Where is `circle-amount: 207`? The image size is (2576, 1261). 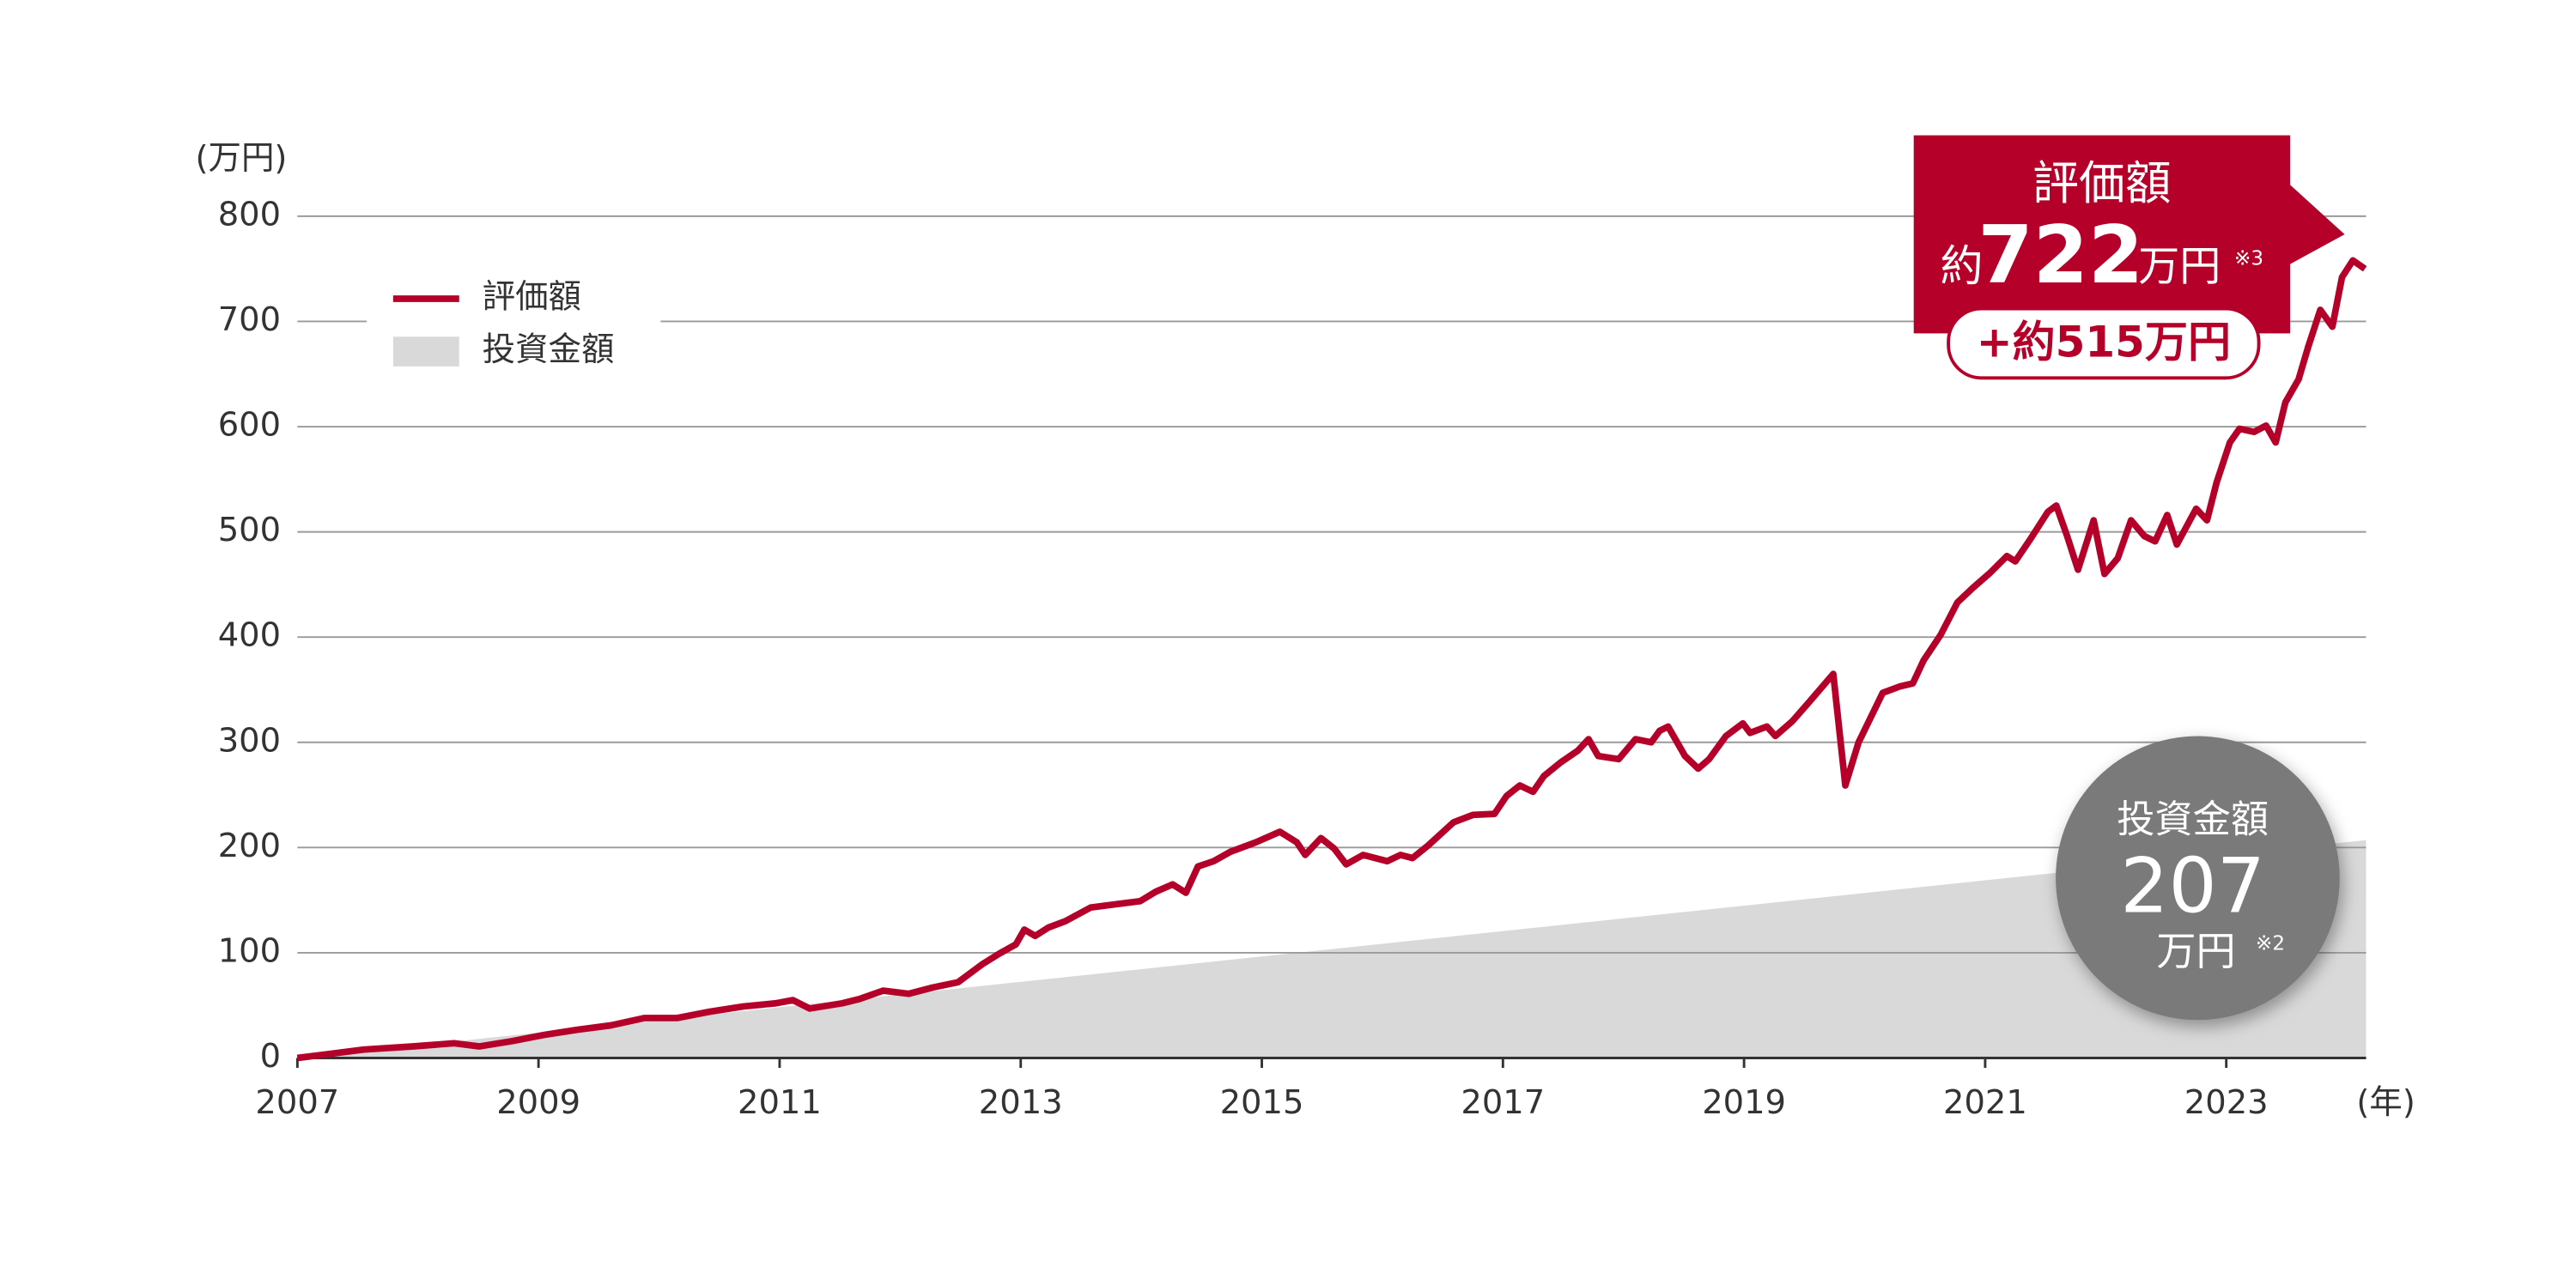 circle-amount: 207 is located at coordinates (2192, 887).